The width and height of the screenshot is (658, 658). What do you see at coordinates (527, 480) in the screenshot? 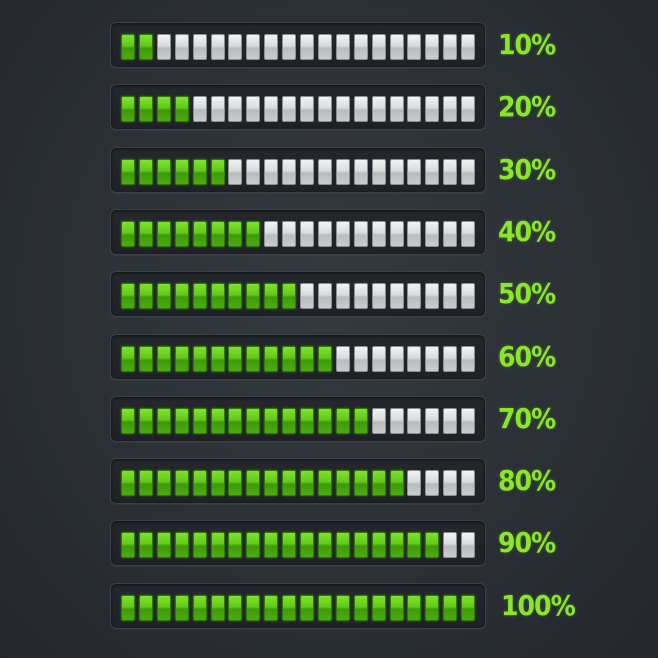
I see `percent-label: 80%` at bounding box center [527, 480].